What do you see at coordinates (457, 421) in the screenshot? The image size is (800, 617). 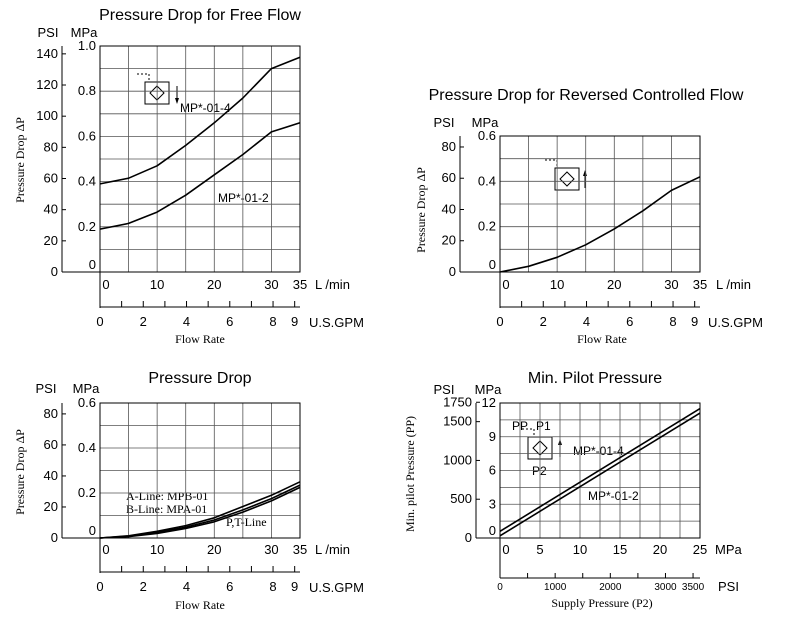 I see `psi-tick-label: 1500` at bounding box center [457, 421].